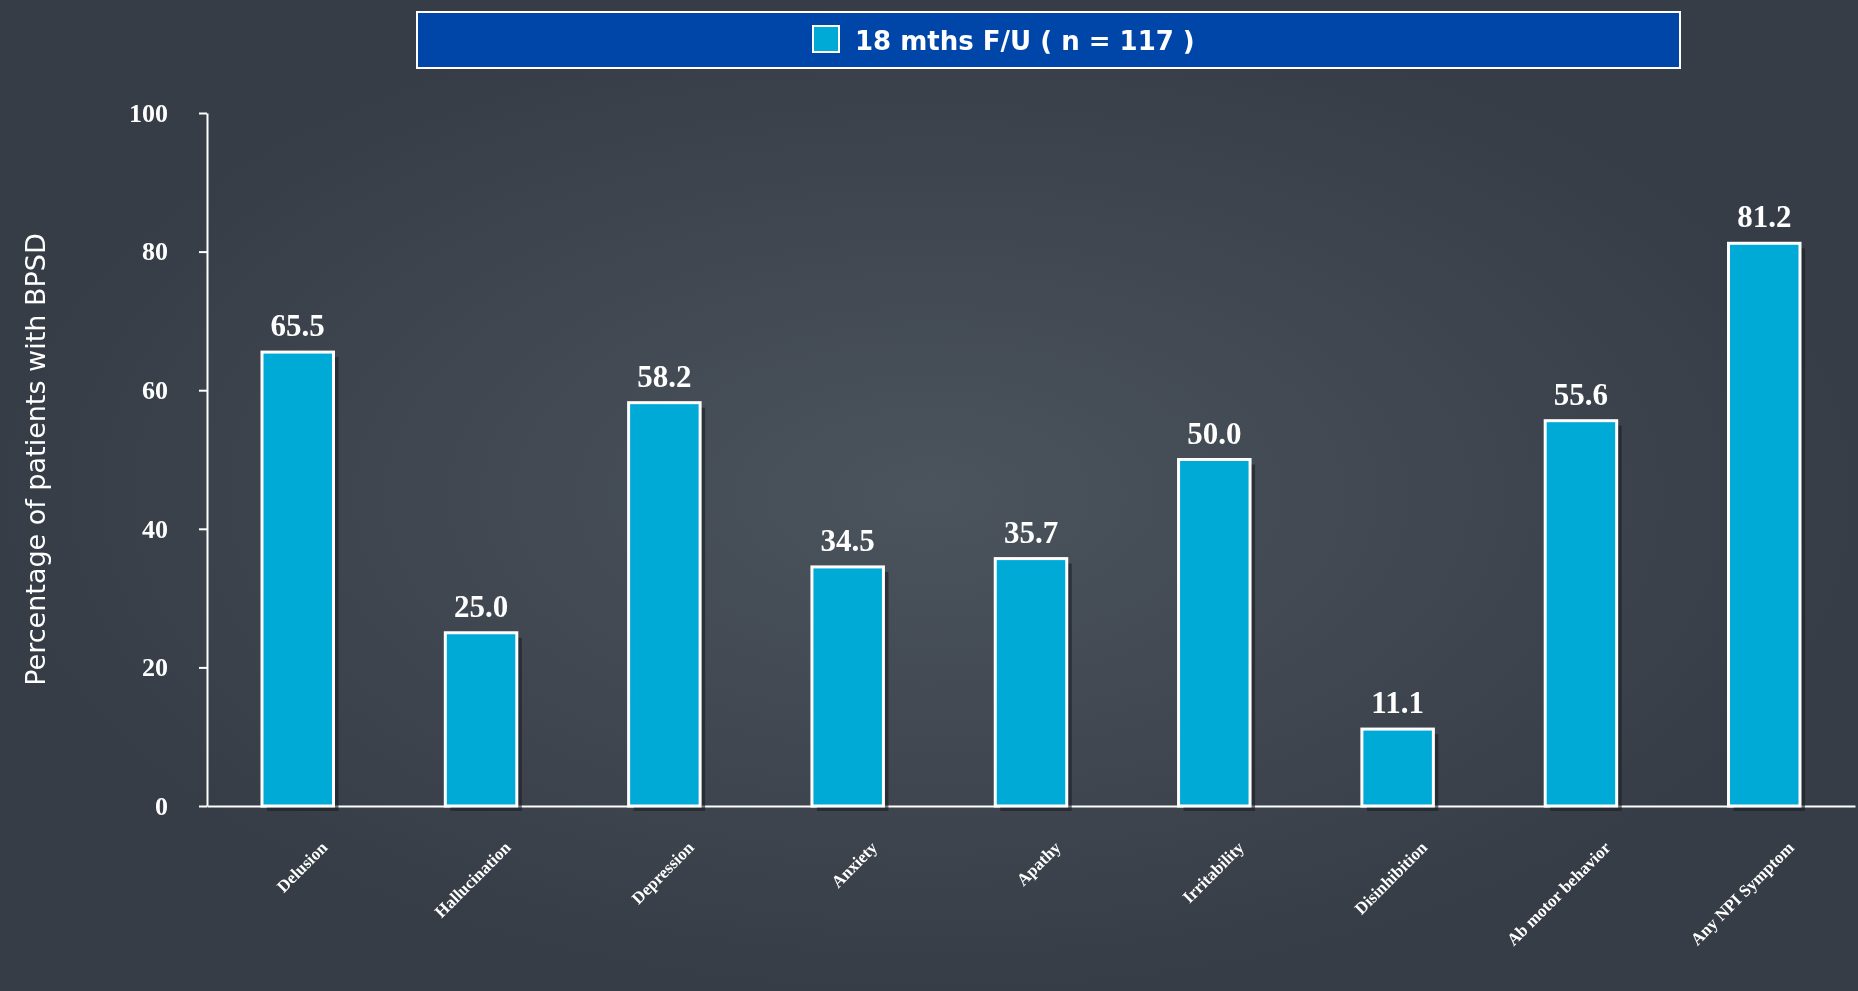 This screenshot has width=1858, height=991. I want to click on data-label: 11.1, so click(1397, 703).